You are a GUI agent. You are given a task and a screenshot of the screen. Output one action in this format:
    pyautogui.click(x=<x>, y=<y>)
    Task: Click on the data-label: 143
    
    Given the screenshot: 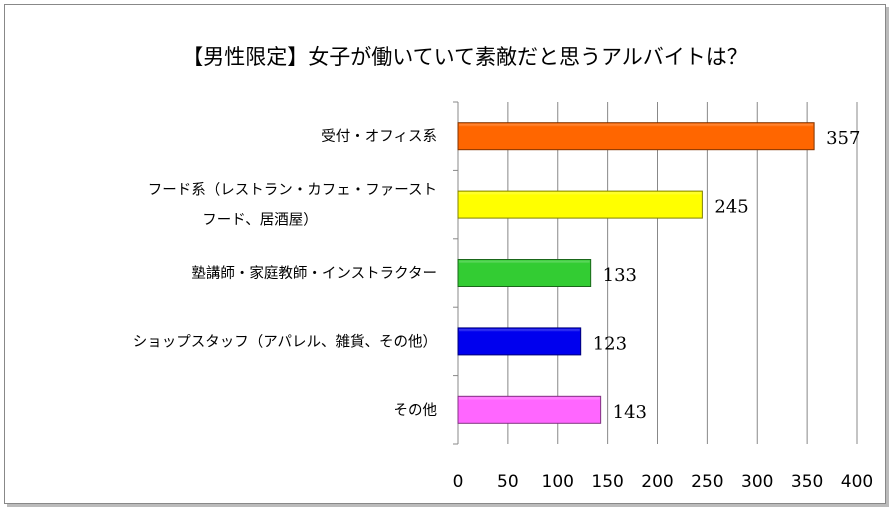 What is the action you would take?
    pyautogui.click(x=630, y=412)
    